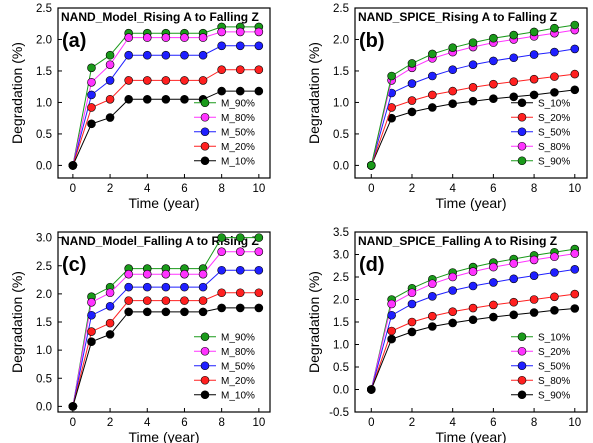  Describe the element at coordinates (341, 391) in the screenshot. I see `y-tick-label: 0.0` at that location.